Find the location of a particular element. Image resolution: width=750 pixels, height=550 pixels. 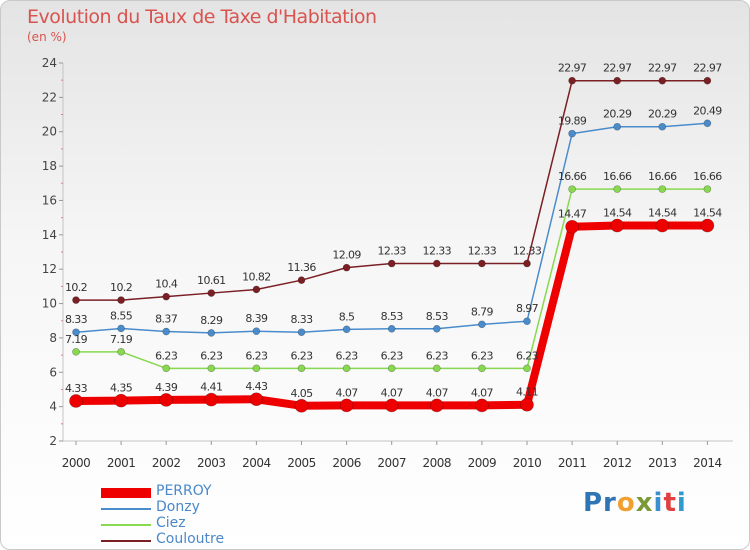

data-label-couloutre: 10.2 is located at coordinates (76, 287).